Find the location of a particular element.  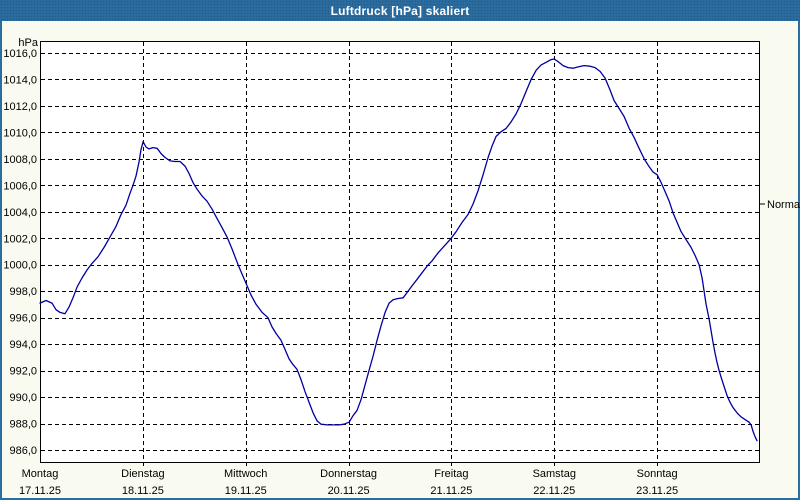

y-tick-label: 998,0 is located at coordinates (23, 292).